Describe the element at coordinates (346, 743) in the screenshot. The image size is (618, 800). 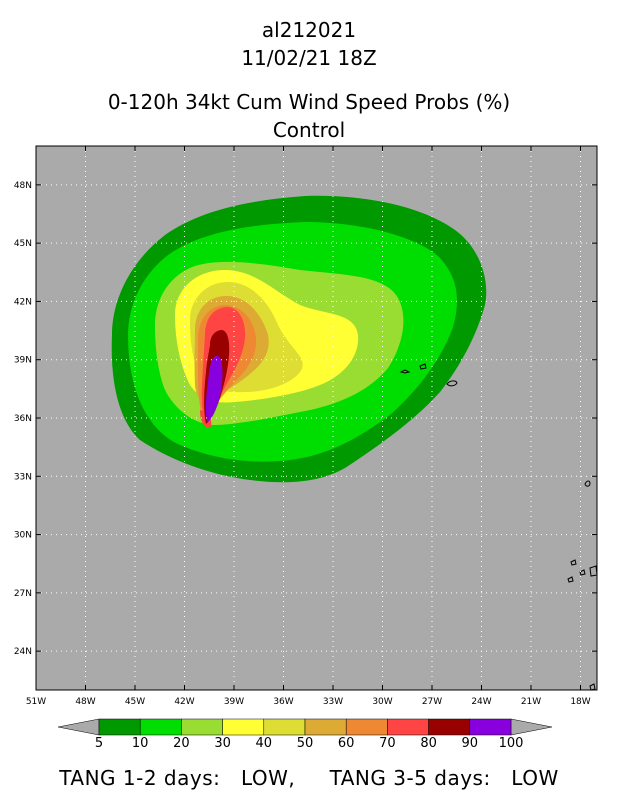
I see `colorbar-level-label: 60` at that location.